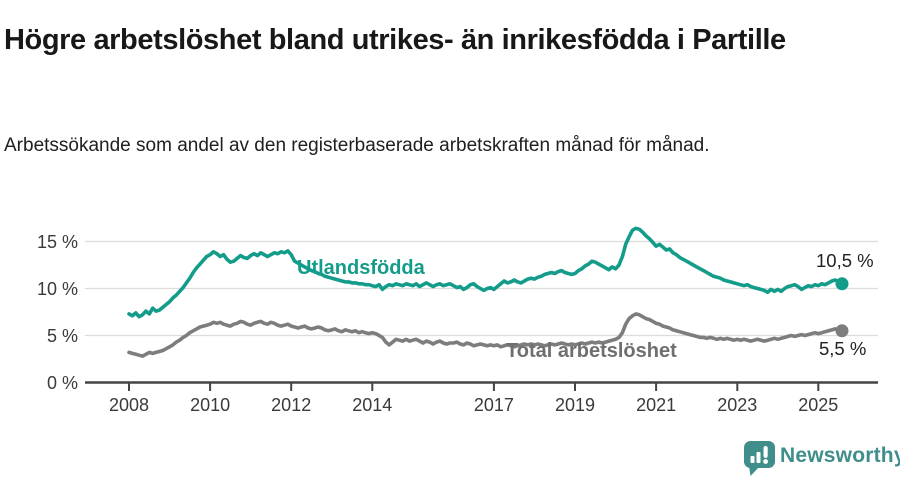 The width and height of the screenshot is (900, 477). I want to click on x-tick-label-2014: 2014, so click(372, 405).